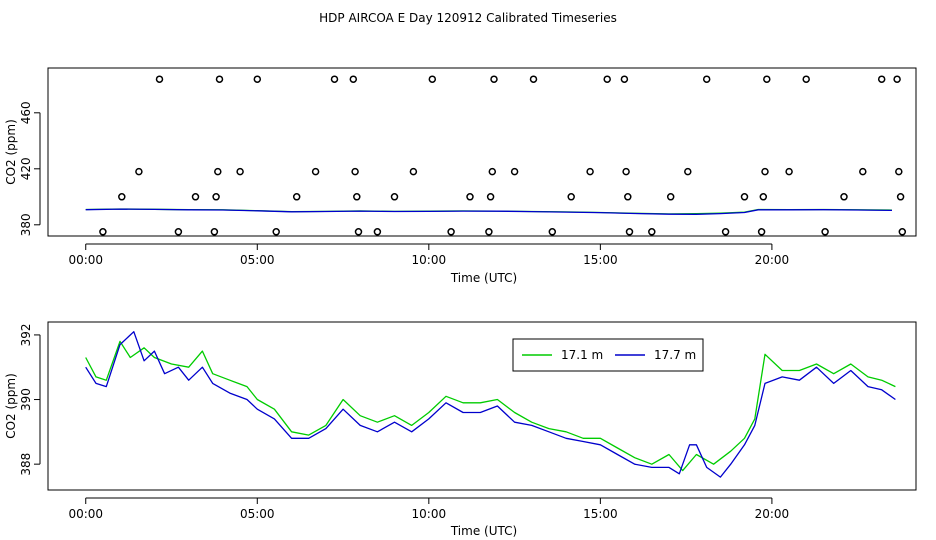 The height and width of the screenshot is (540, 936). Describe the element at coordinates (257, 514) in the screenshot. I see `bottom-x-tick-label: 05:00` at that location.